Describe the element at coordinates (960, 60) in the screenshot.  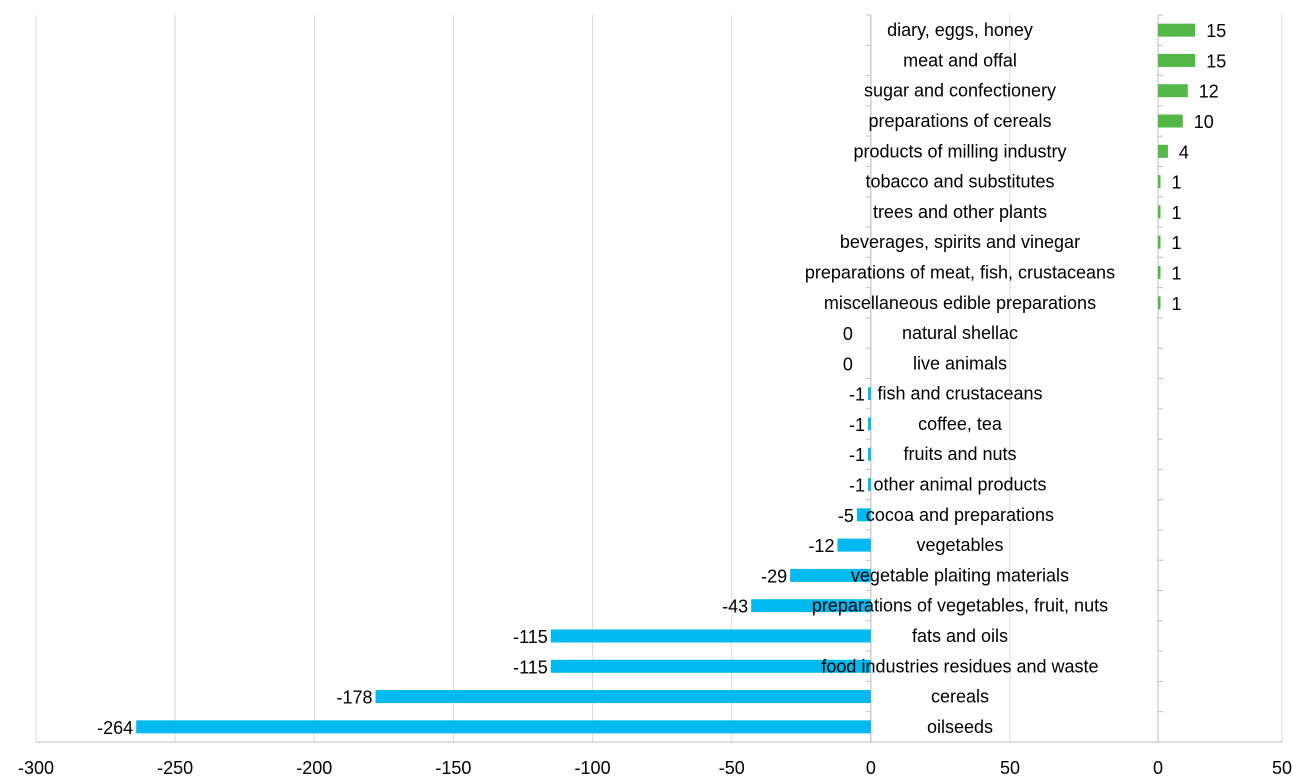
I see `category-label: meat and offal` at that location.